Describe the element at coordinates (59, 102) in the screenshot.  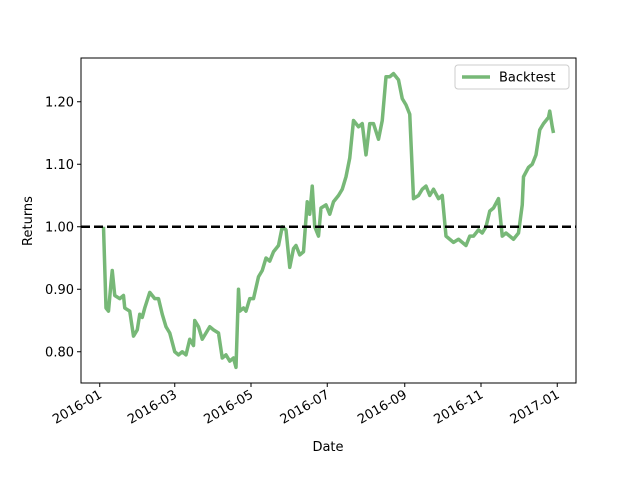
I see `y-tick-label: 1.20` at that location.